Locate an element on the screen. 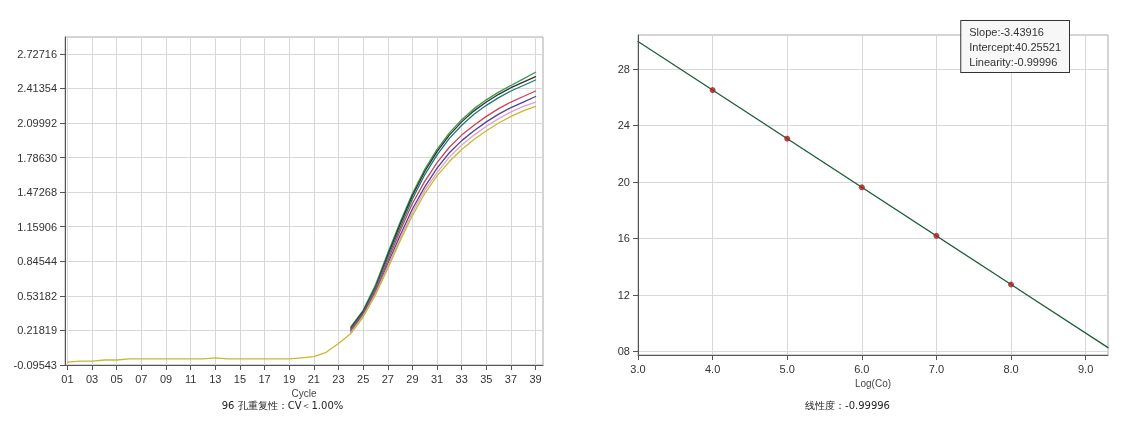 This screenshot has height=432, width=1130. x-tick-label: 01 is located at coordinates (67, 378).